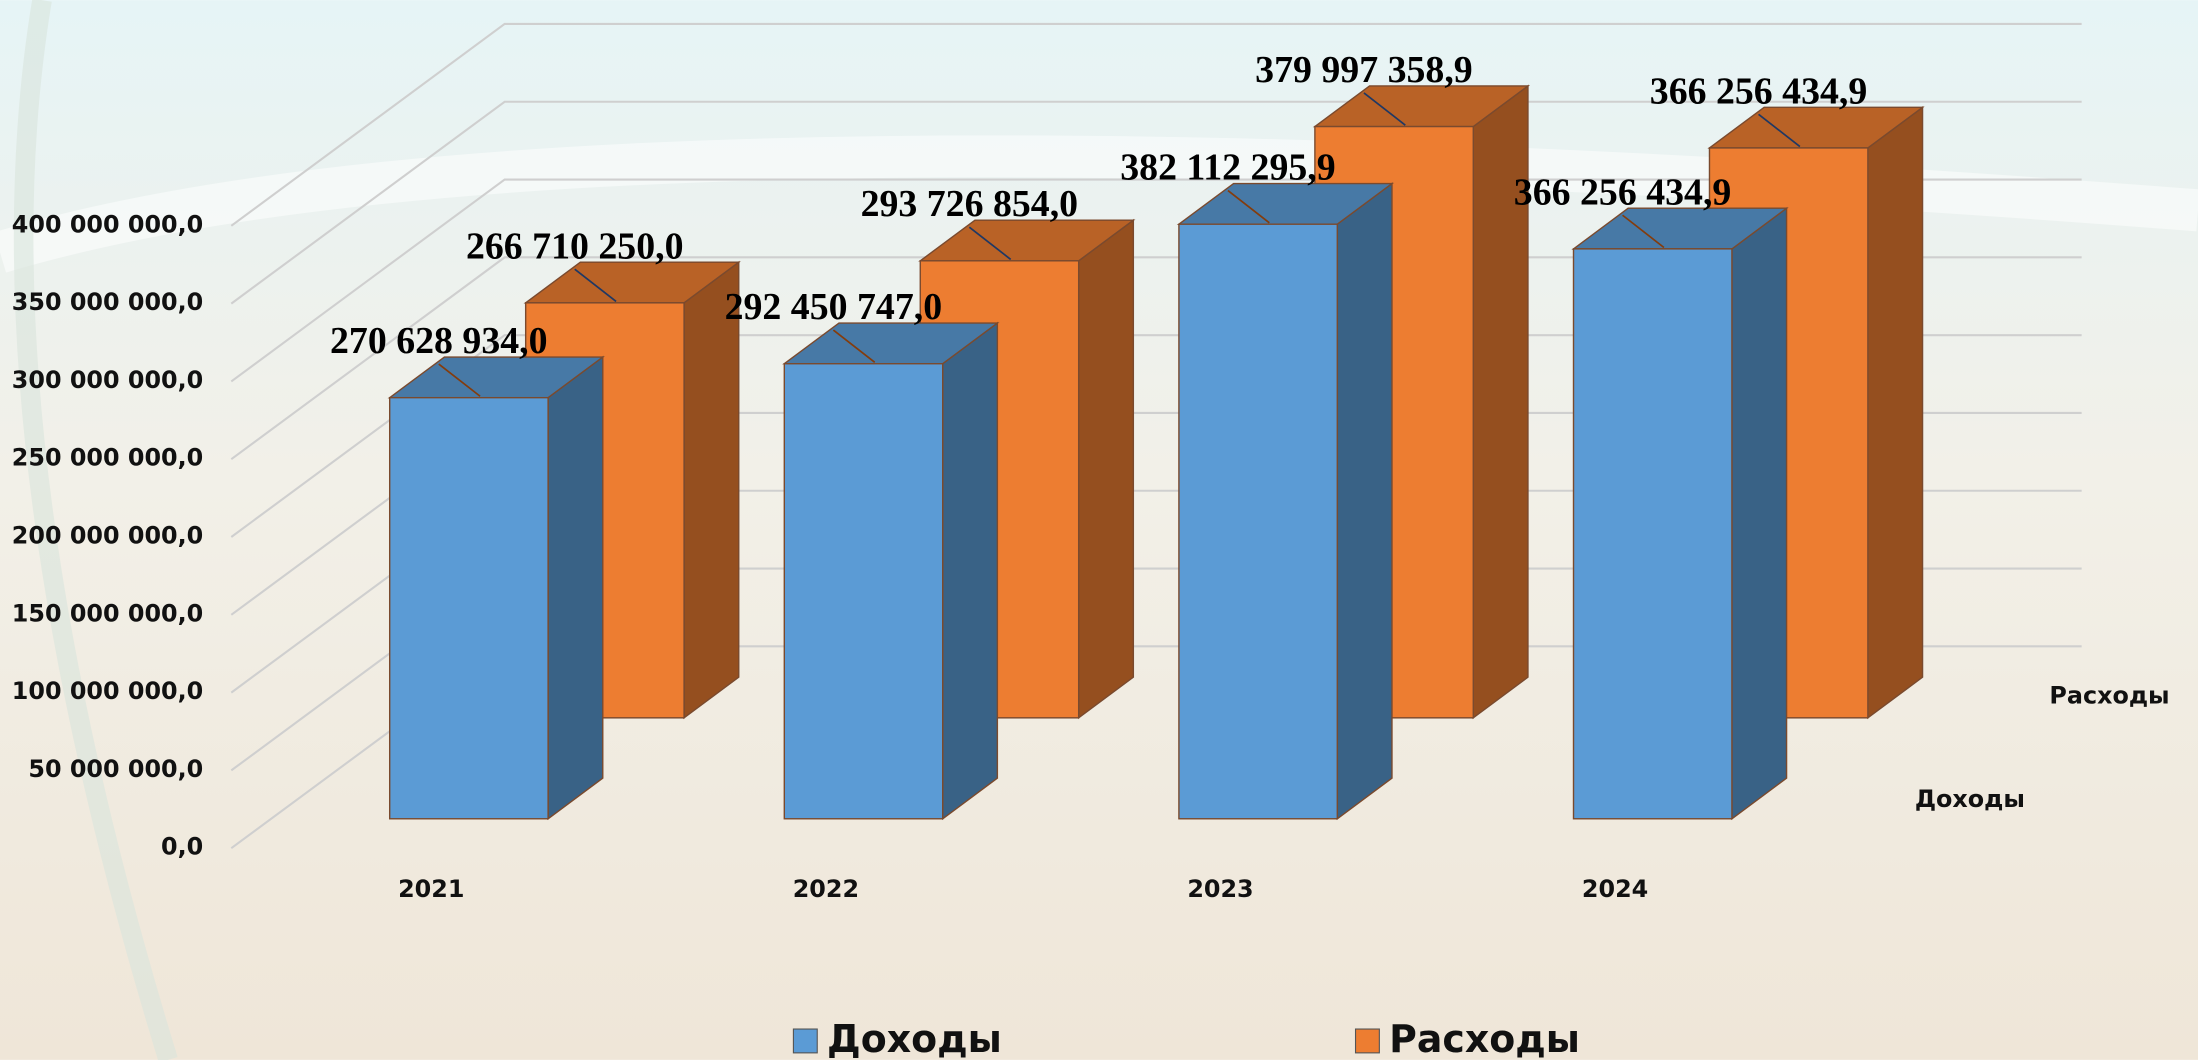 The height and width of the screenshot is (1060, 2198). Describe the element at coordinates (107, 613) in the screenshot. I see `y-tick-label: 150 000 000,0` at that location.